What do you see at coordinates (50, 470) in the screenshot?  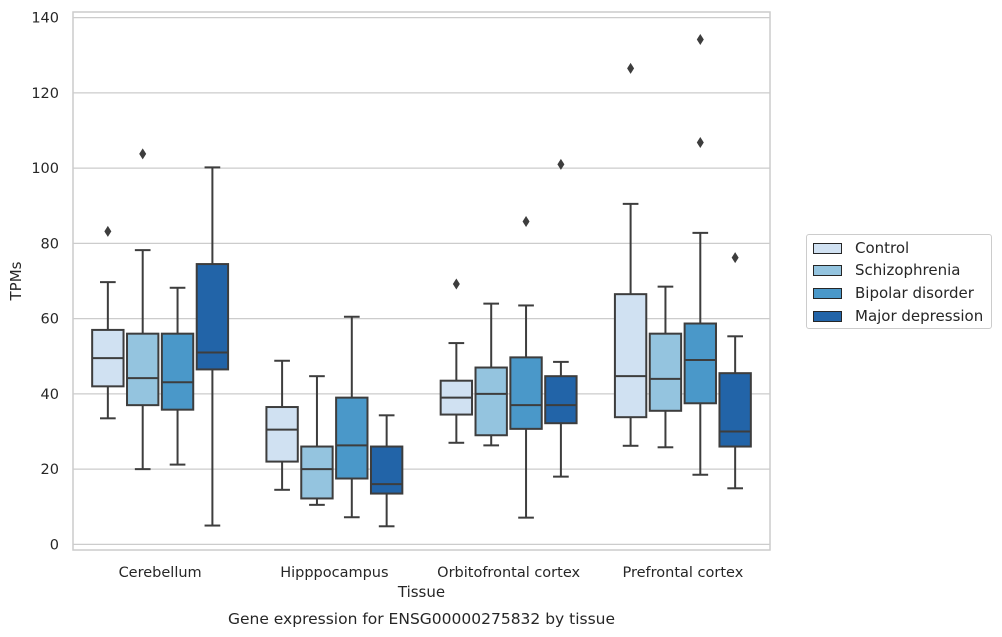 I see `y-tick-label-20: 20` at bounding box center [50, 470].